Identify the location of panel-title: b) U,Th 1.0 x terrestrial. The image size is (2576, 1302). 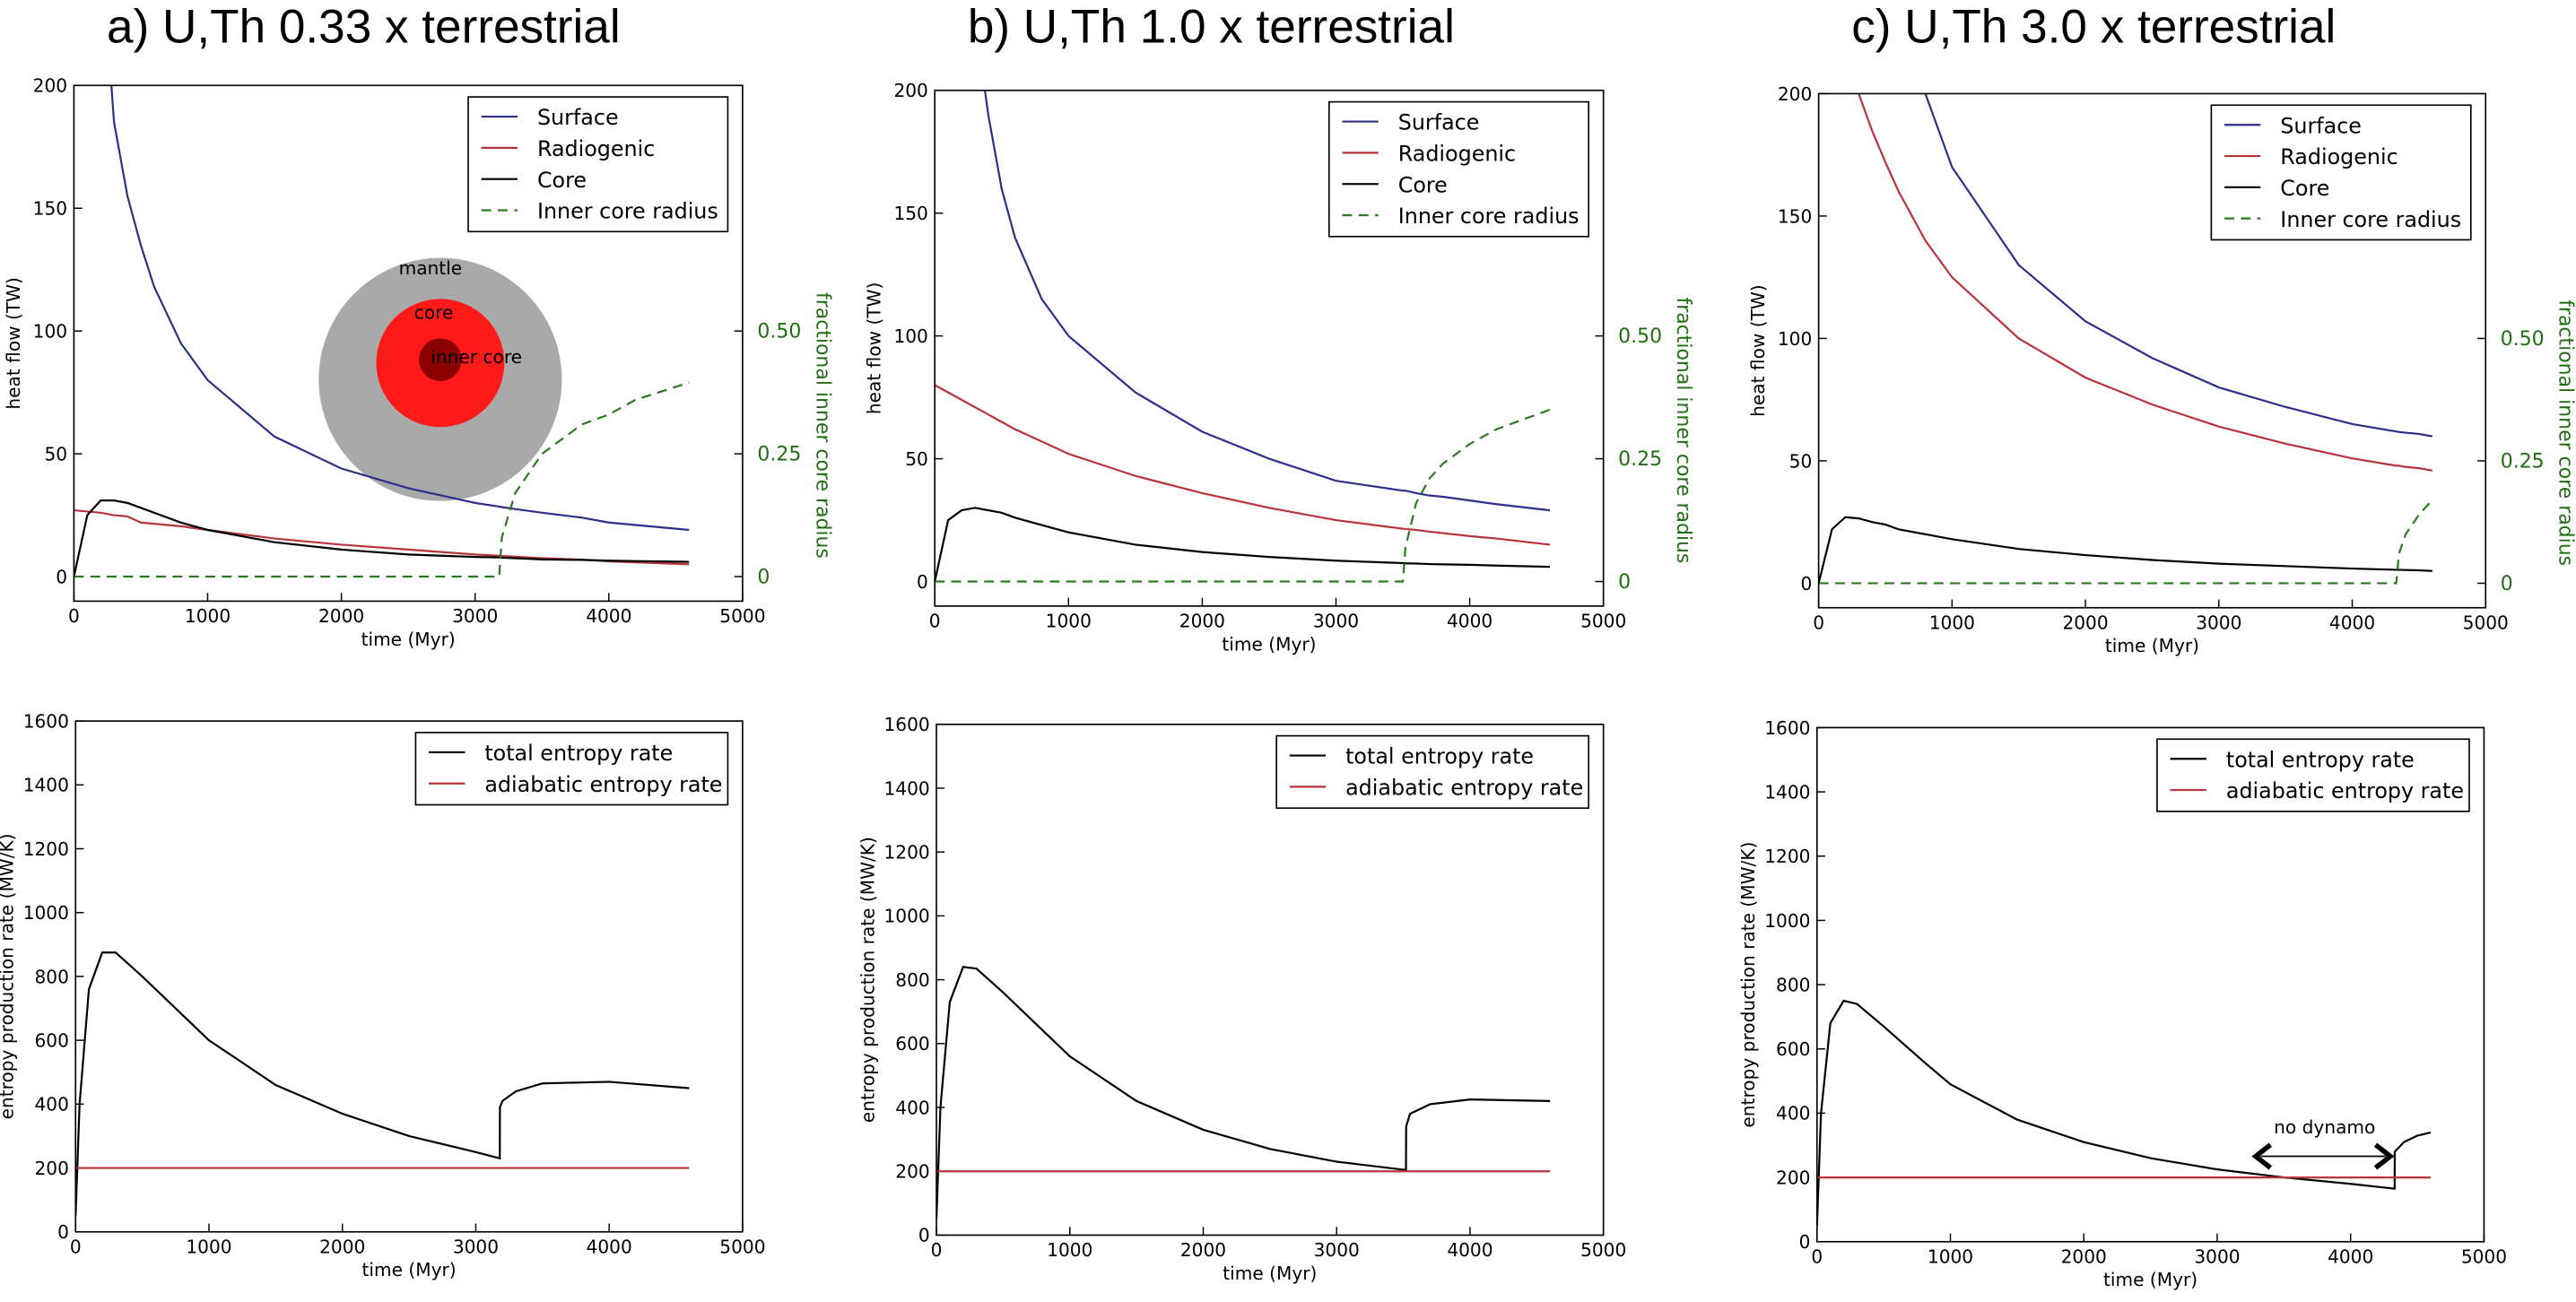
(1211, 28).